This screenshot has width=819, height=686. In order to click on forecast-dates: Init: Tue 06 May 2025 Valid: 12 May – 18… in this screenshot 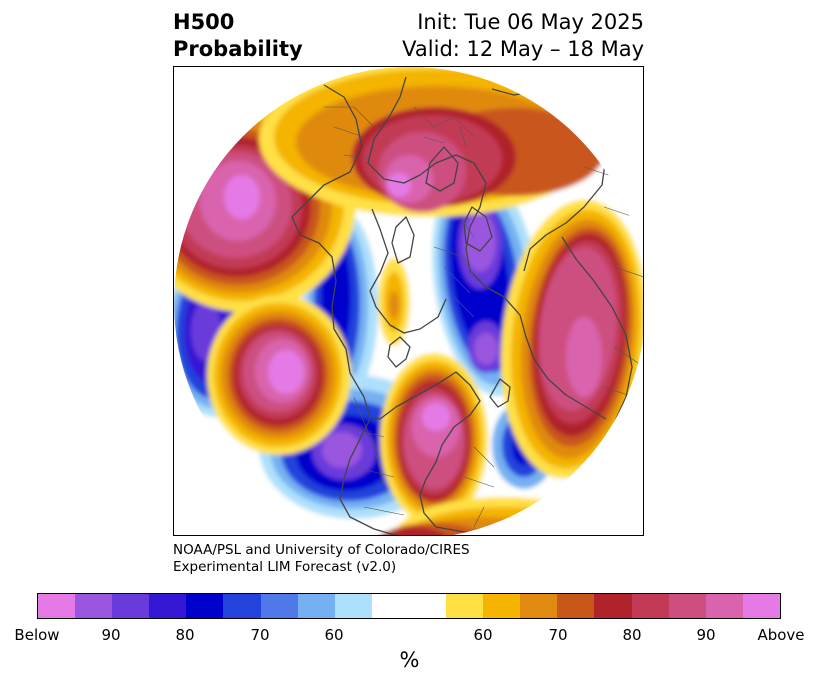, I will do `click(523, 36)`.